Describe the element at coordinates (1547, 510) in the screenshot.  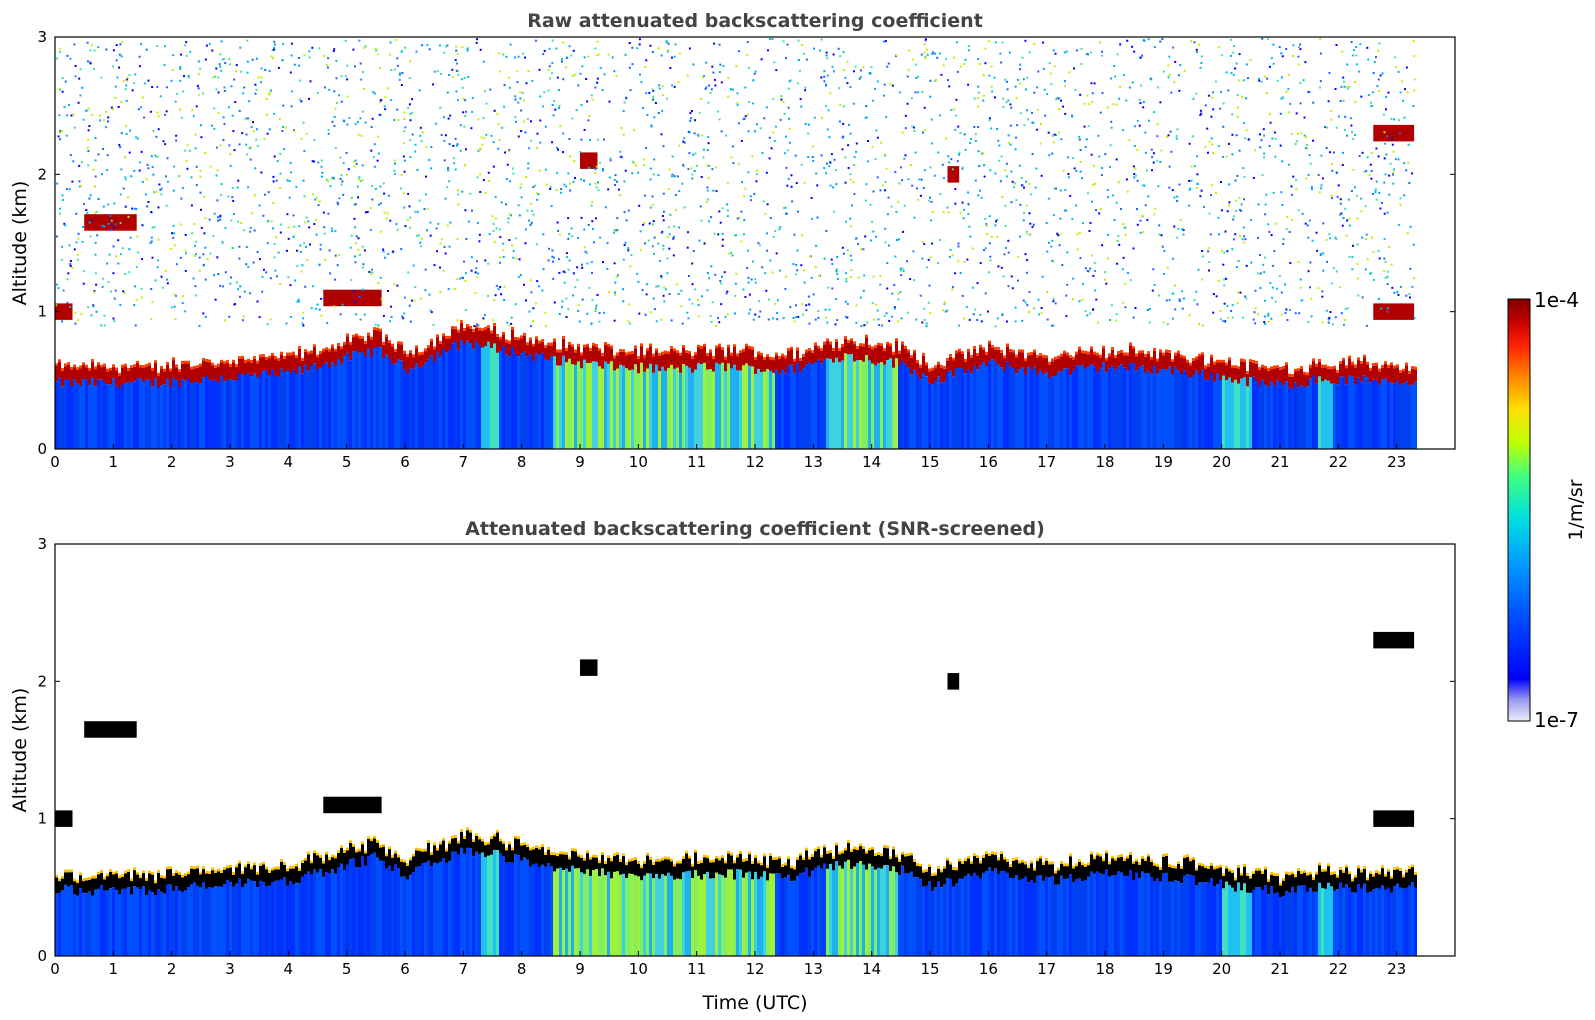
I see `colorbar: 1e-4 1e-7 1/m/sr` at that location.